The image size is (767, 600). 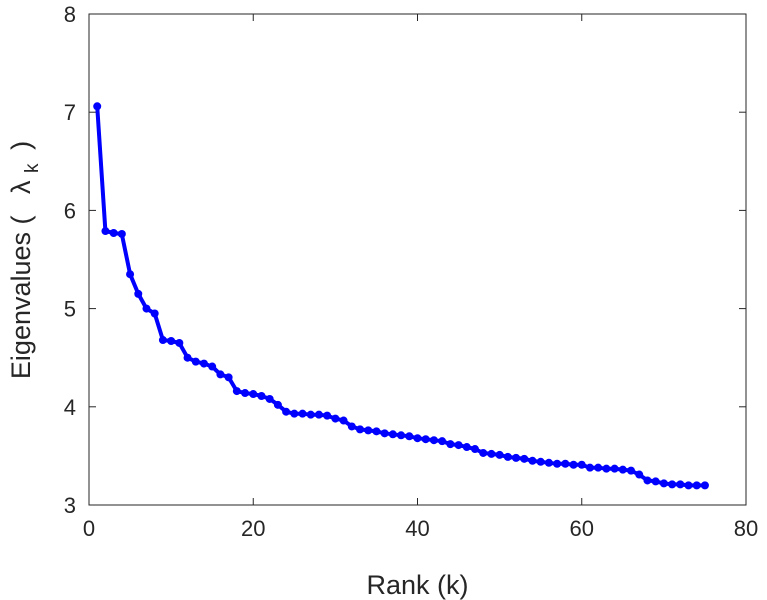 I want to click on x-tick-label: 80, so click(x=746, y=528).